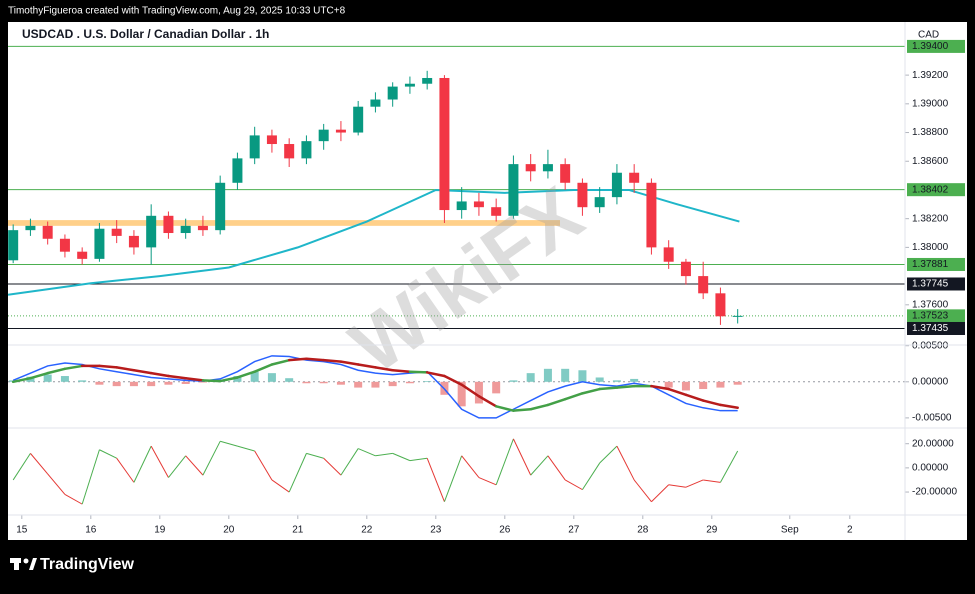 The image size is (975, 594). I want to click on x-tick-label: 27, so click(574, 530).